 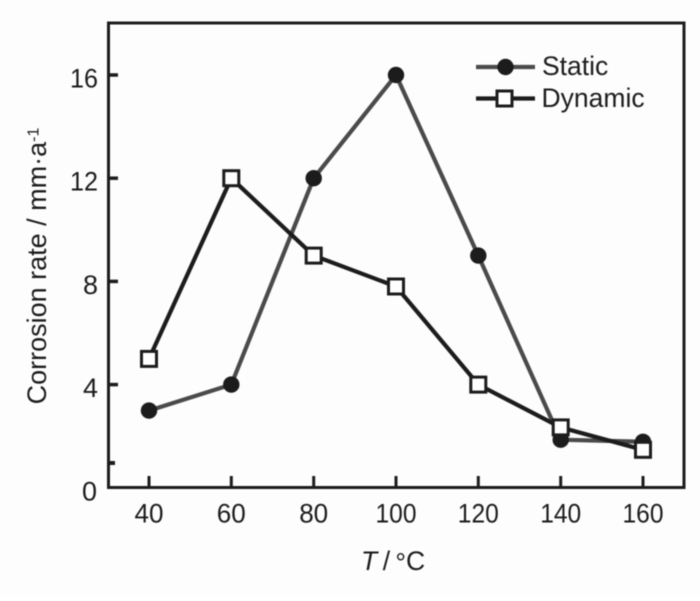 I want to click on svg-text: 60, so click(x=231, y=514).